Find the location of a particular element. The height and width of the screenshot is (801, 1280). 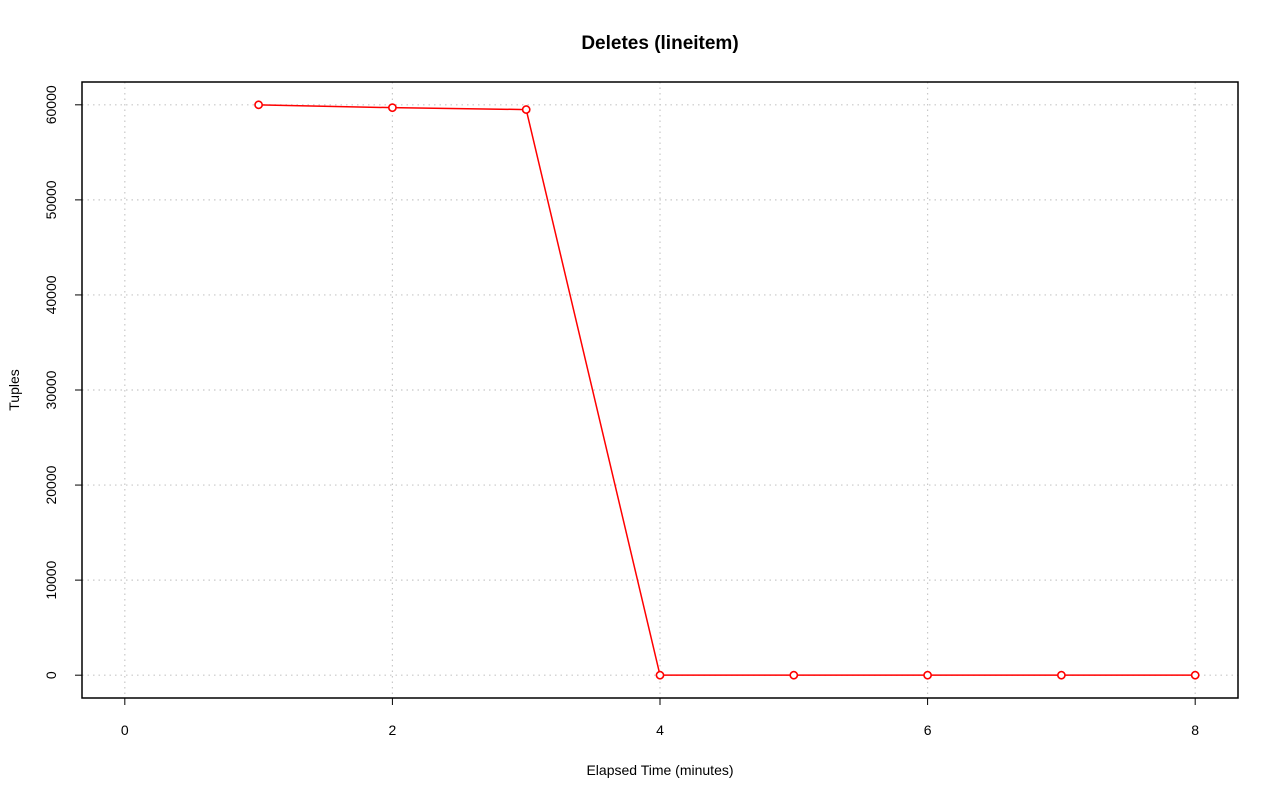

y-tick-label: 10000 is located at coordinates (51, 579).